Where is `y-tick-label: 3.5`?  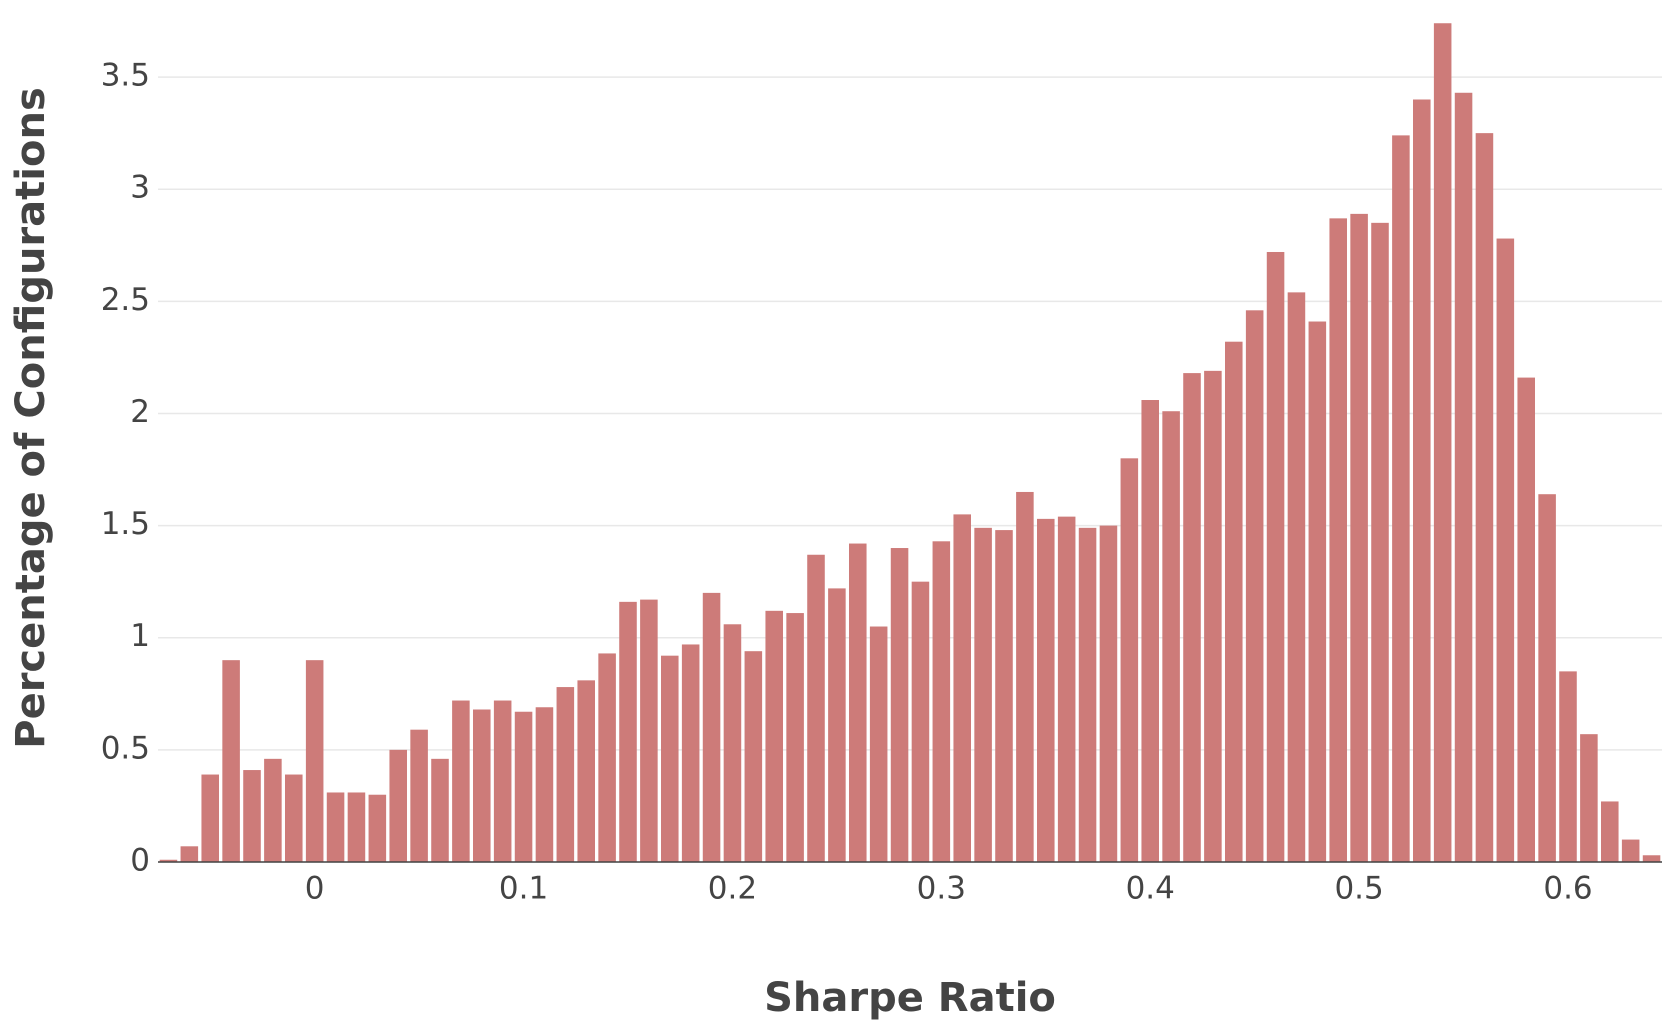
y-tick-label: 3.5 is located at coordinates (125, 76).